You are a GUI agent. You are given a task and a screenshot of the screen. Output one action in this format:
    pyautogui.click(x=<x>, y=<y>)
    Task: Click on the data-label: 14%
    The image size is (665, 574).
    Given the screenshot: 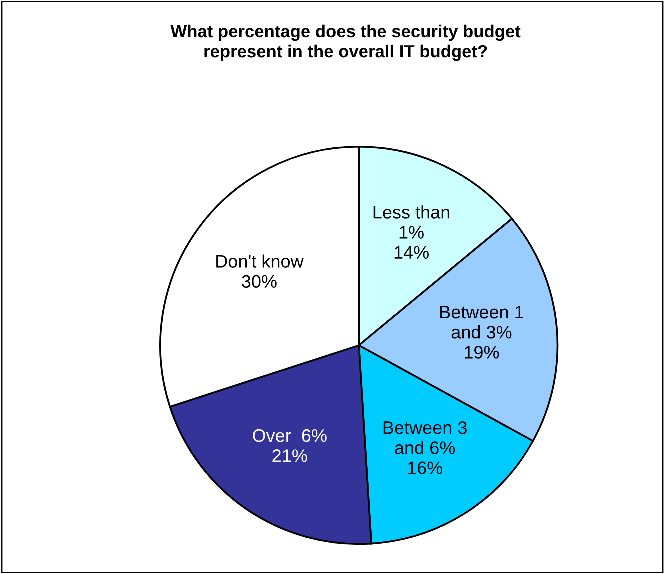 What is the action you would take?
    pyautogui.click(x=411, y=252)
    